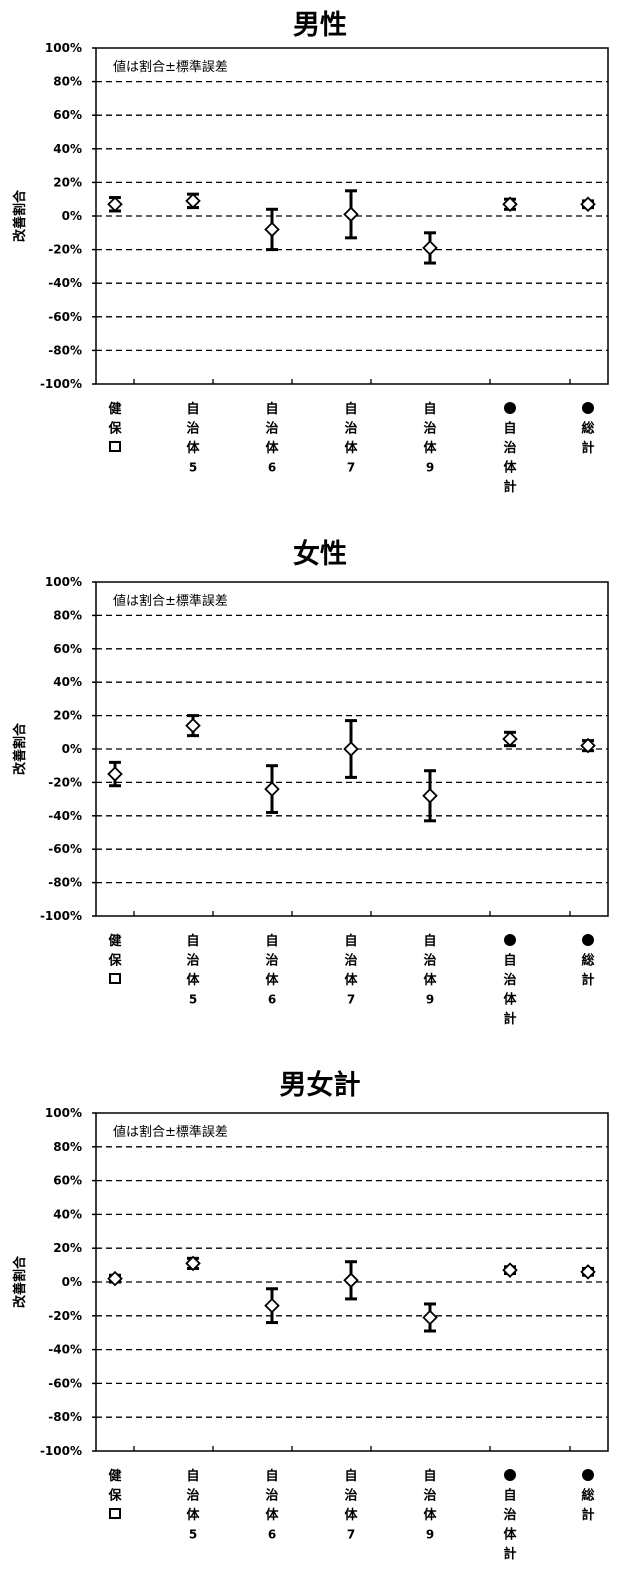  Describe the element at coordinates (114, 409) in the screenshot. I see `category-char: 健` at that location.